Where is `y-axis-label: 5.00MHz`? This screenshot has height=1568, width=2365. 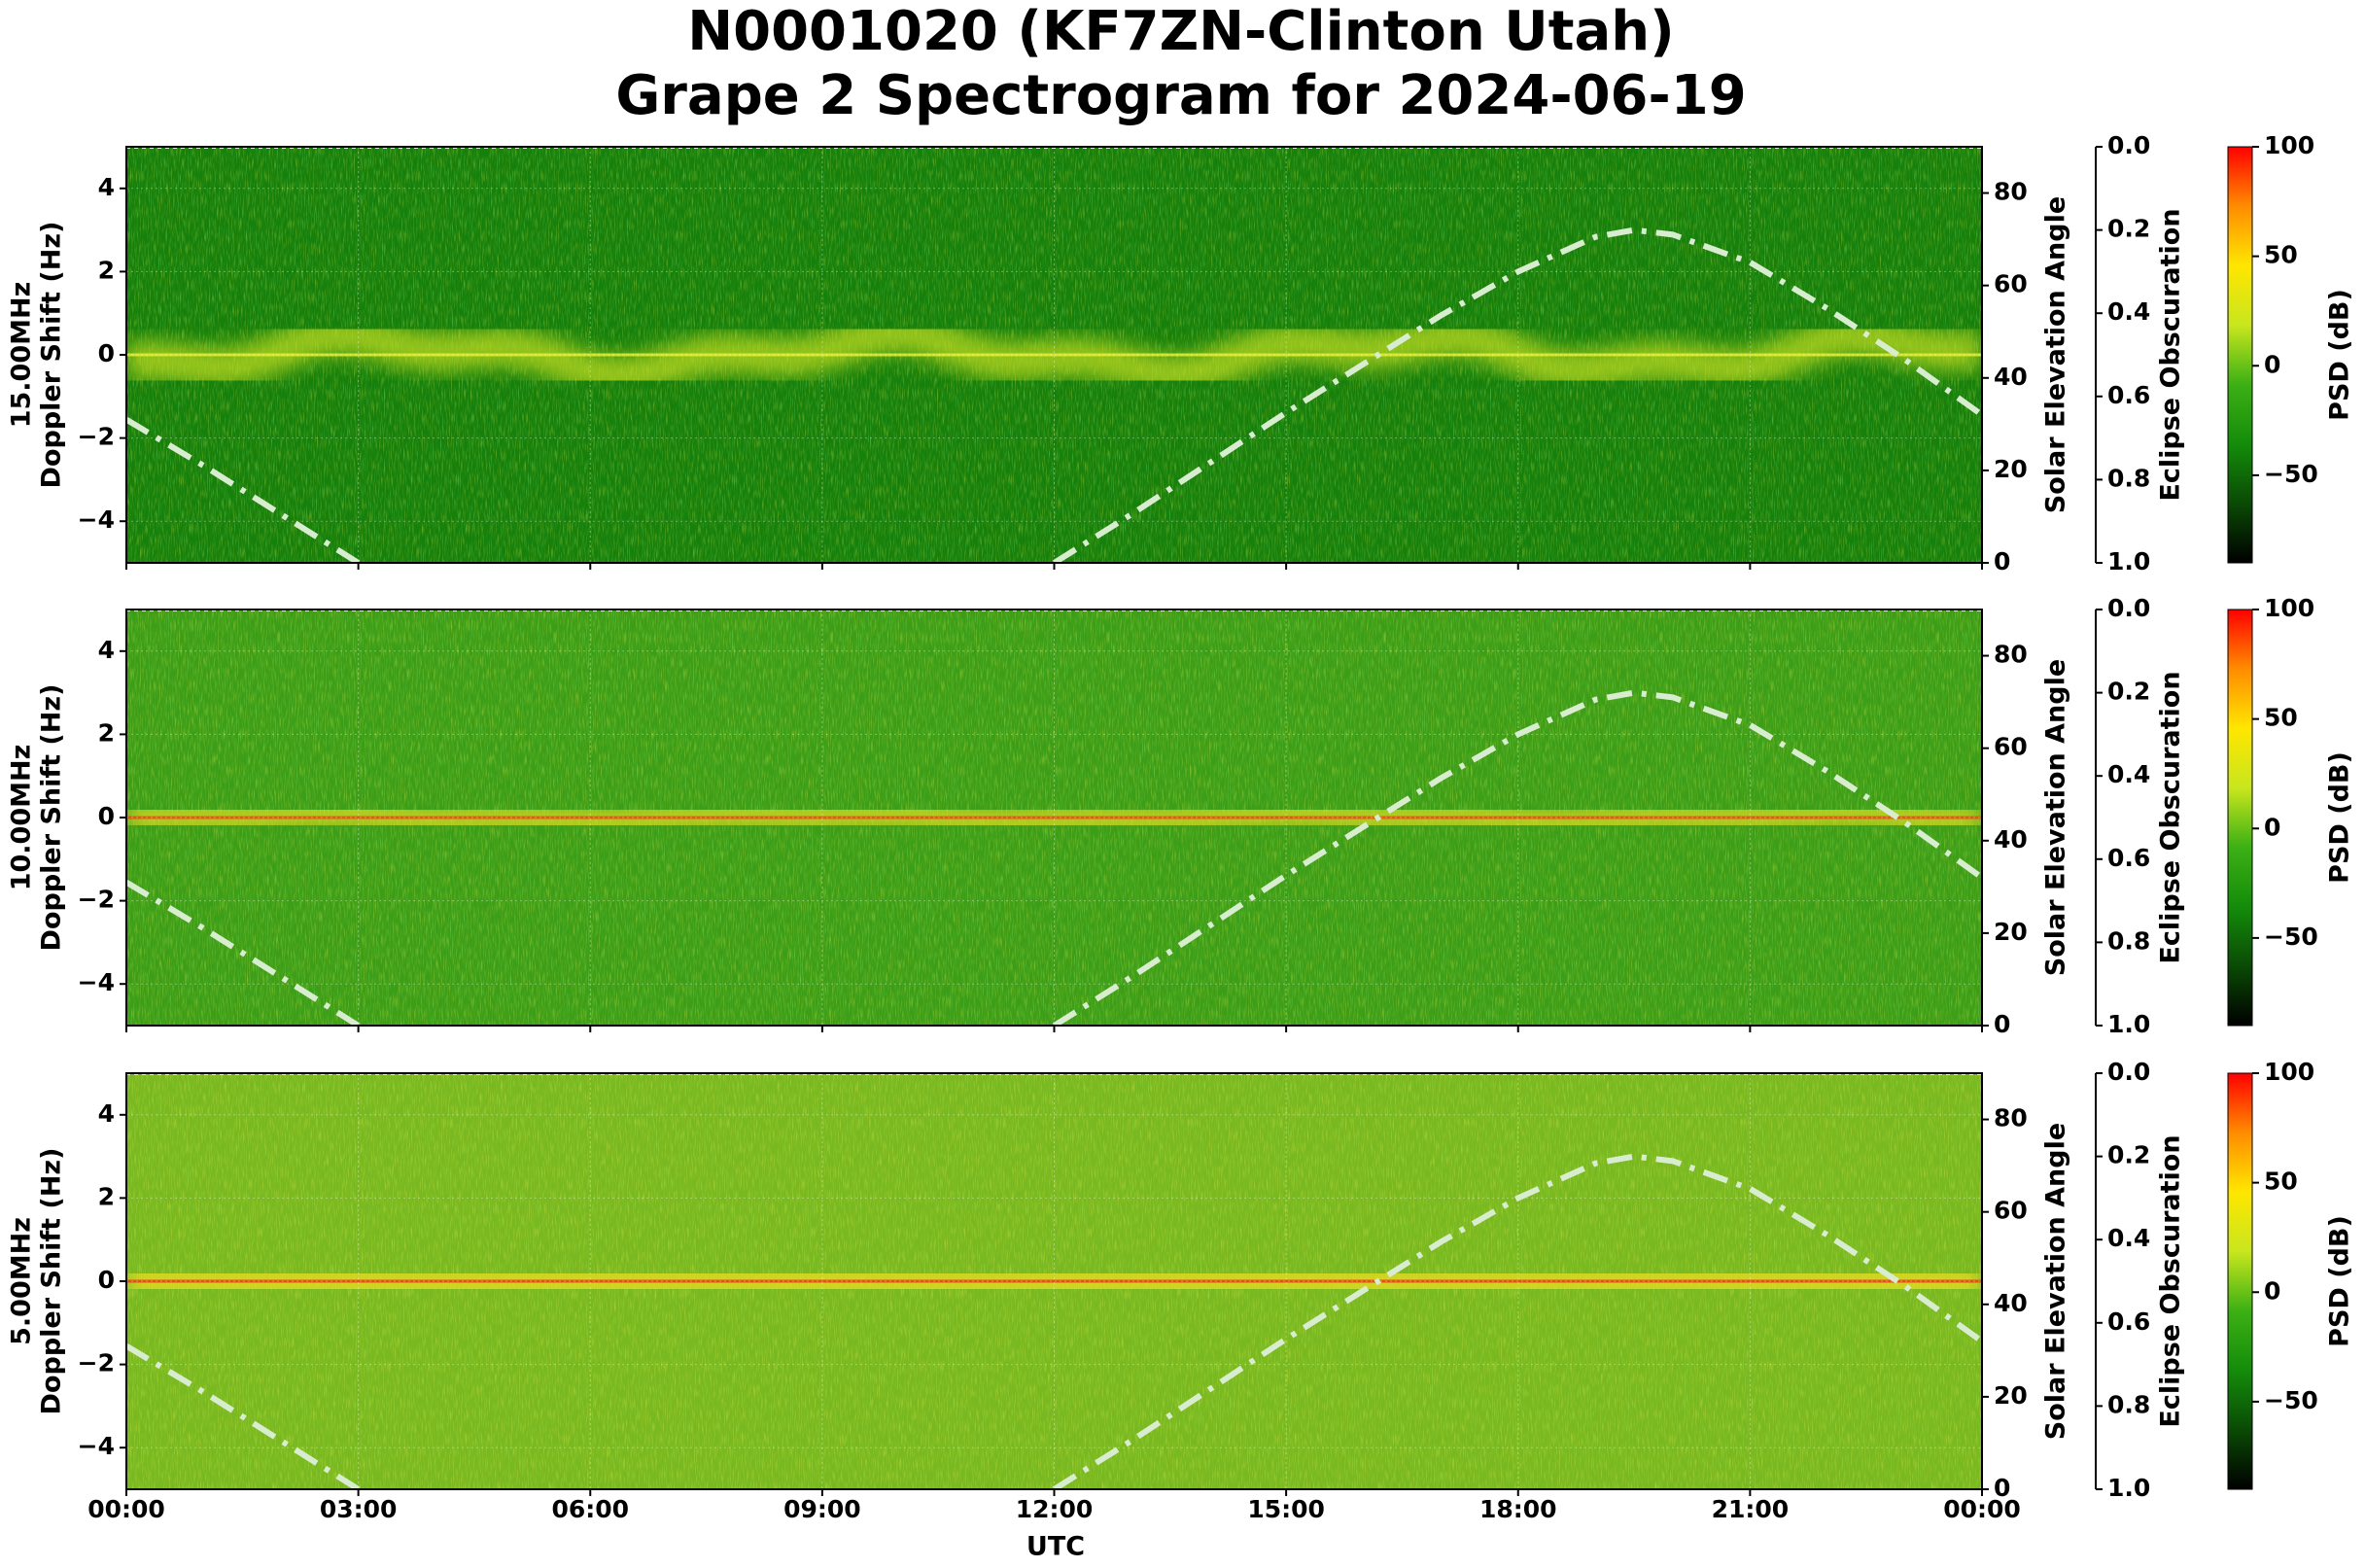 y-axis-label: 5.00MHz is located at coordinates (22, 1281).